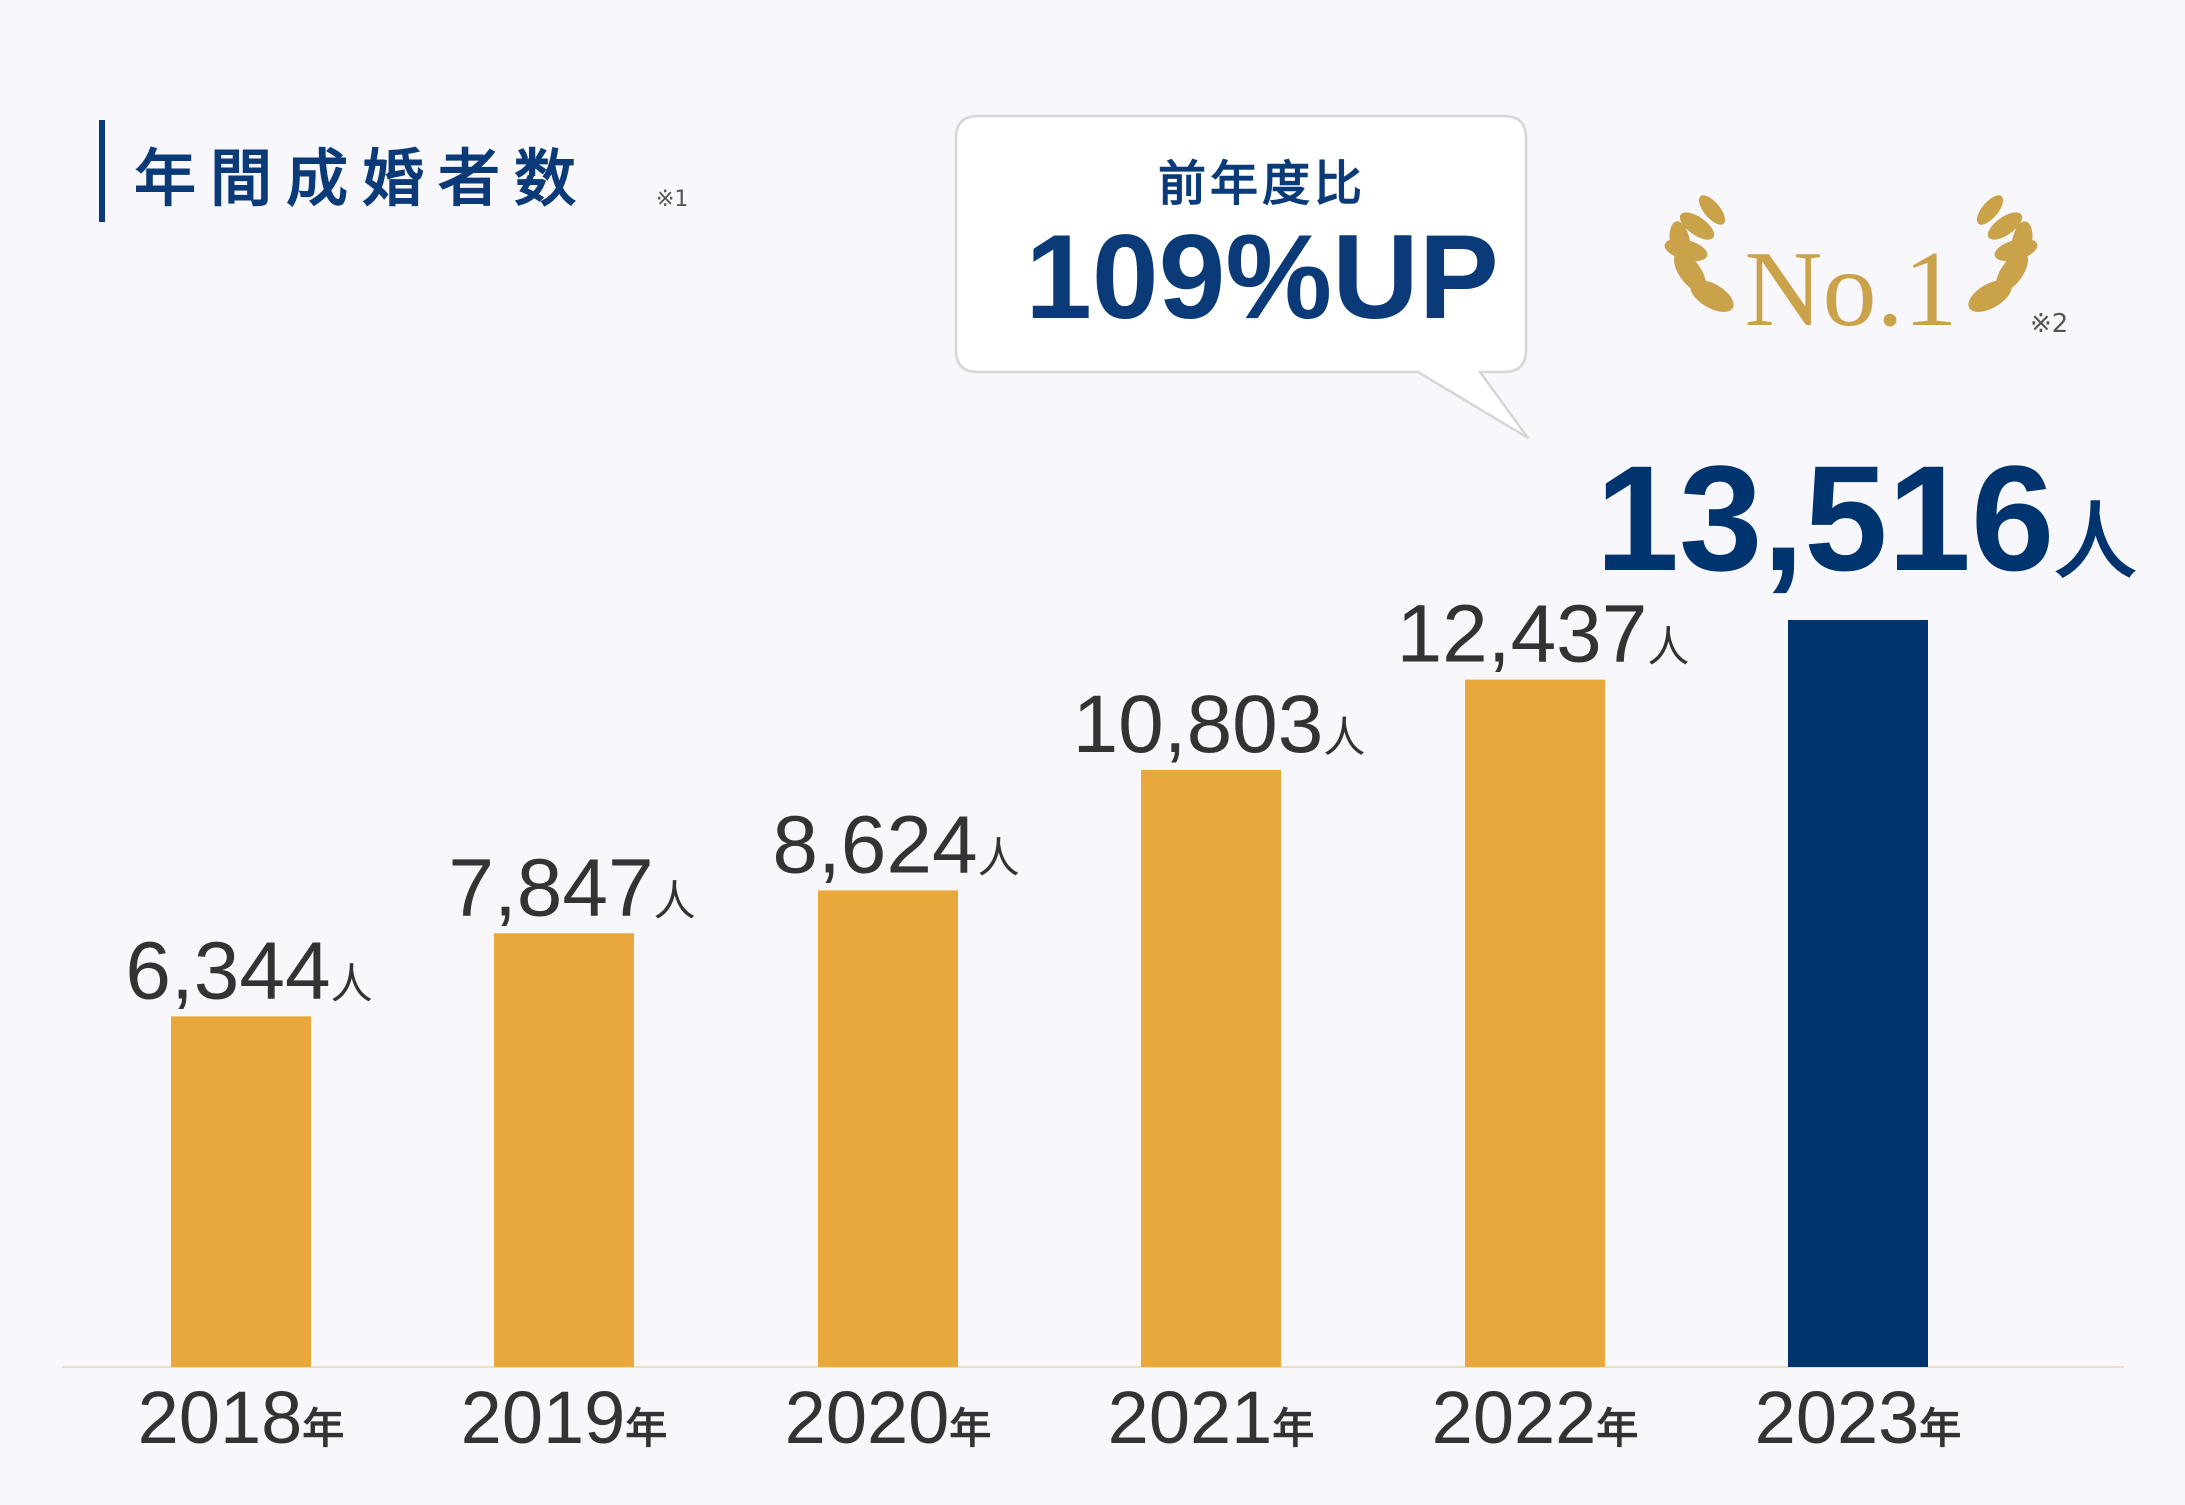 This screenshot has width=2185, height=1505. What do you see at coordinates (1211, 1068) in the screenshot?
I see `bar-2021` at bounding box center [1211, 1068].